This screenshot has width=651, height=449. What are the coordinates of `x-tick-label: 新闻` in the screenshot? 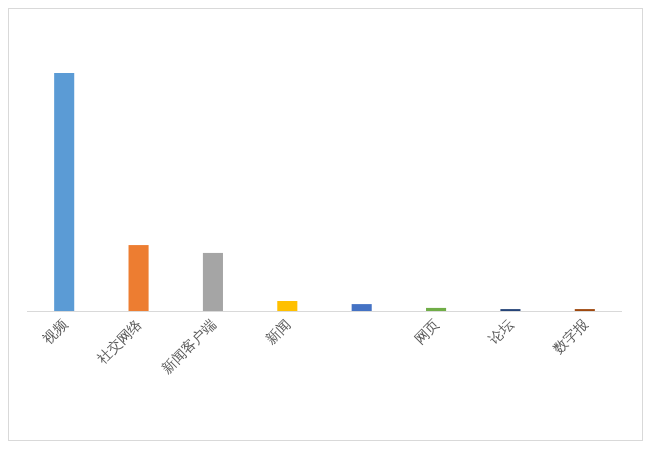 It's located at (278, 332).